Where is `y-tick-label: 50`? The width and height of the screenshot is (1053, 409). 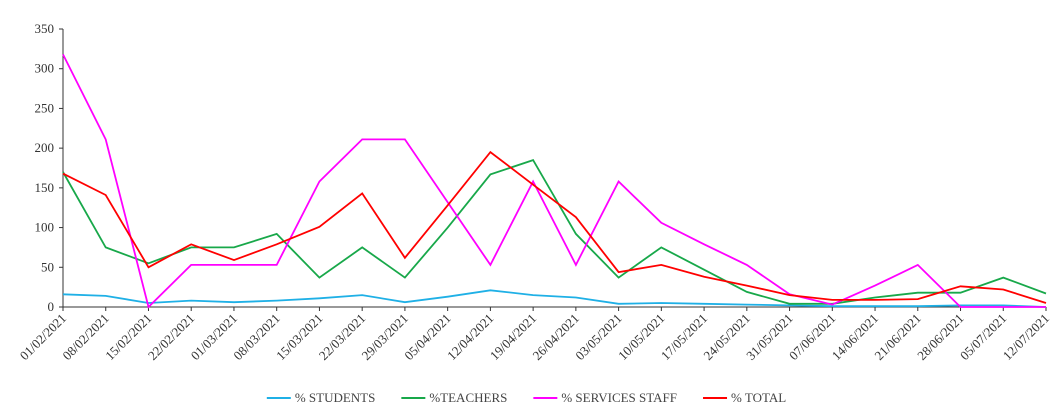 y-tick-label: 50 is located at coordinates (47, 266).